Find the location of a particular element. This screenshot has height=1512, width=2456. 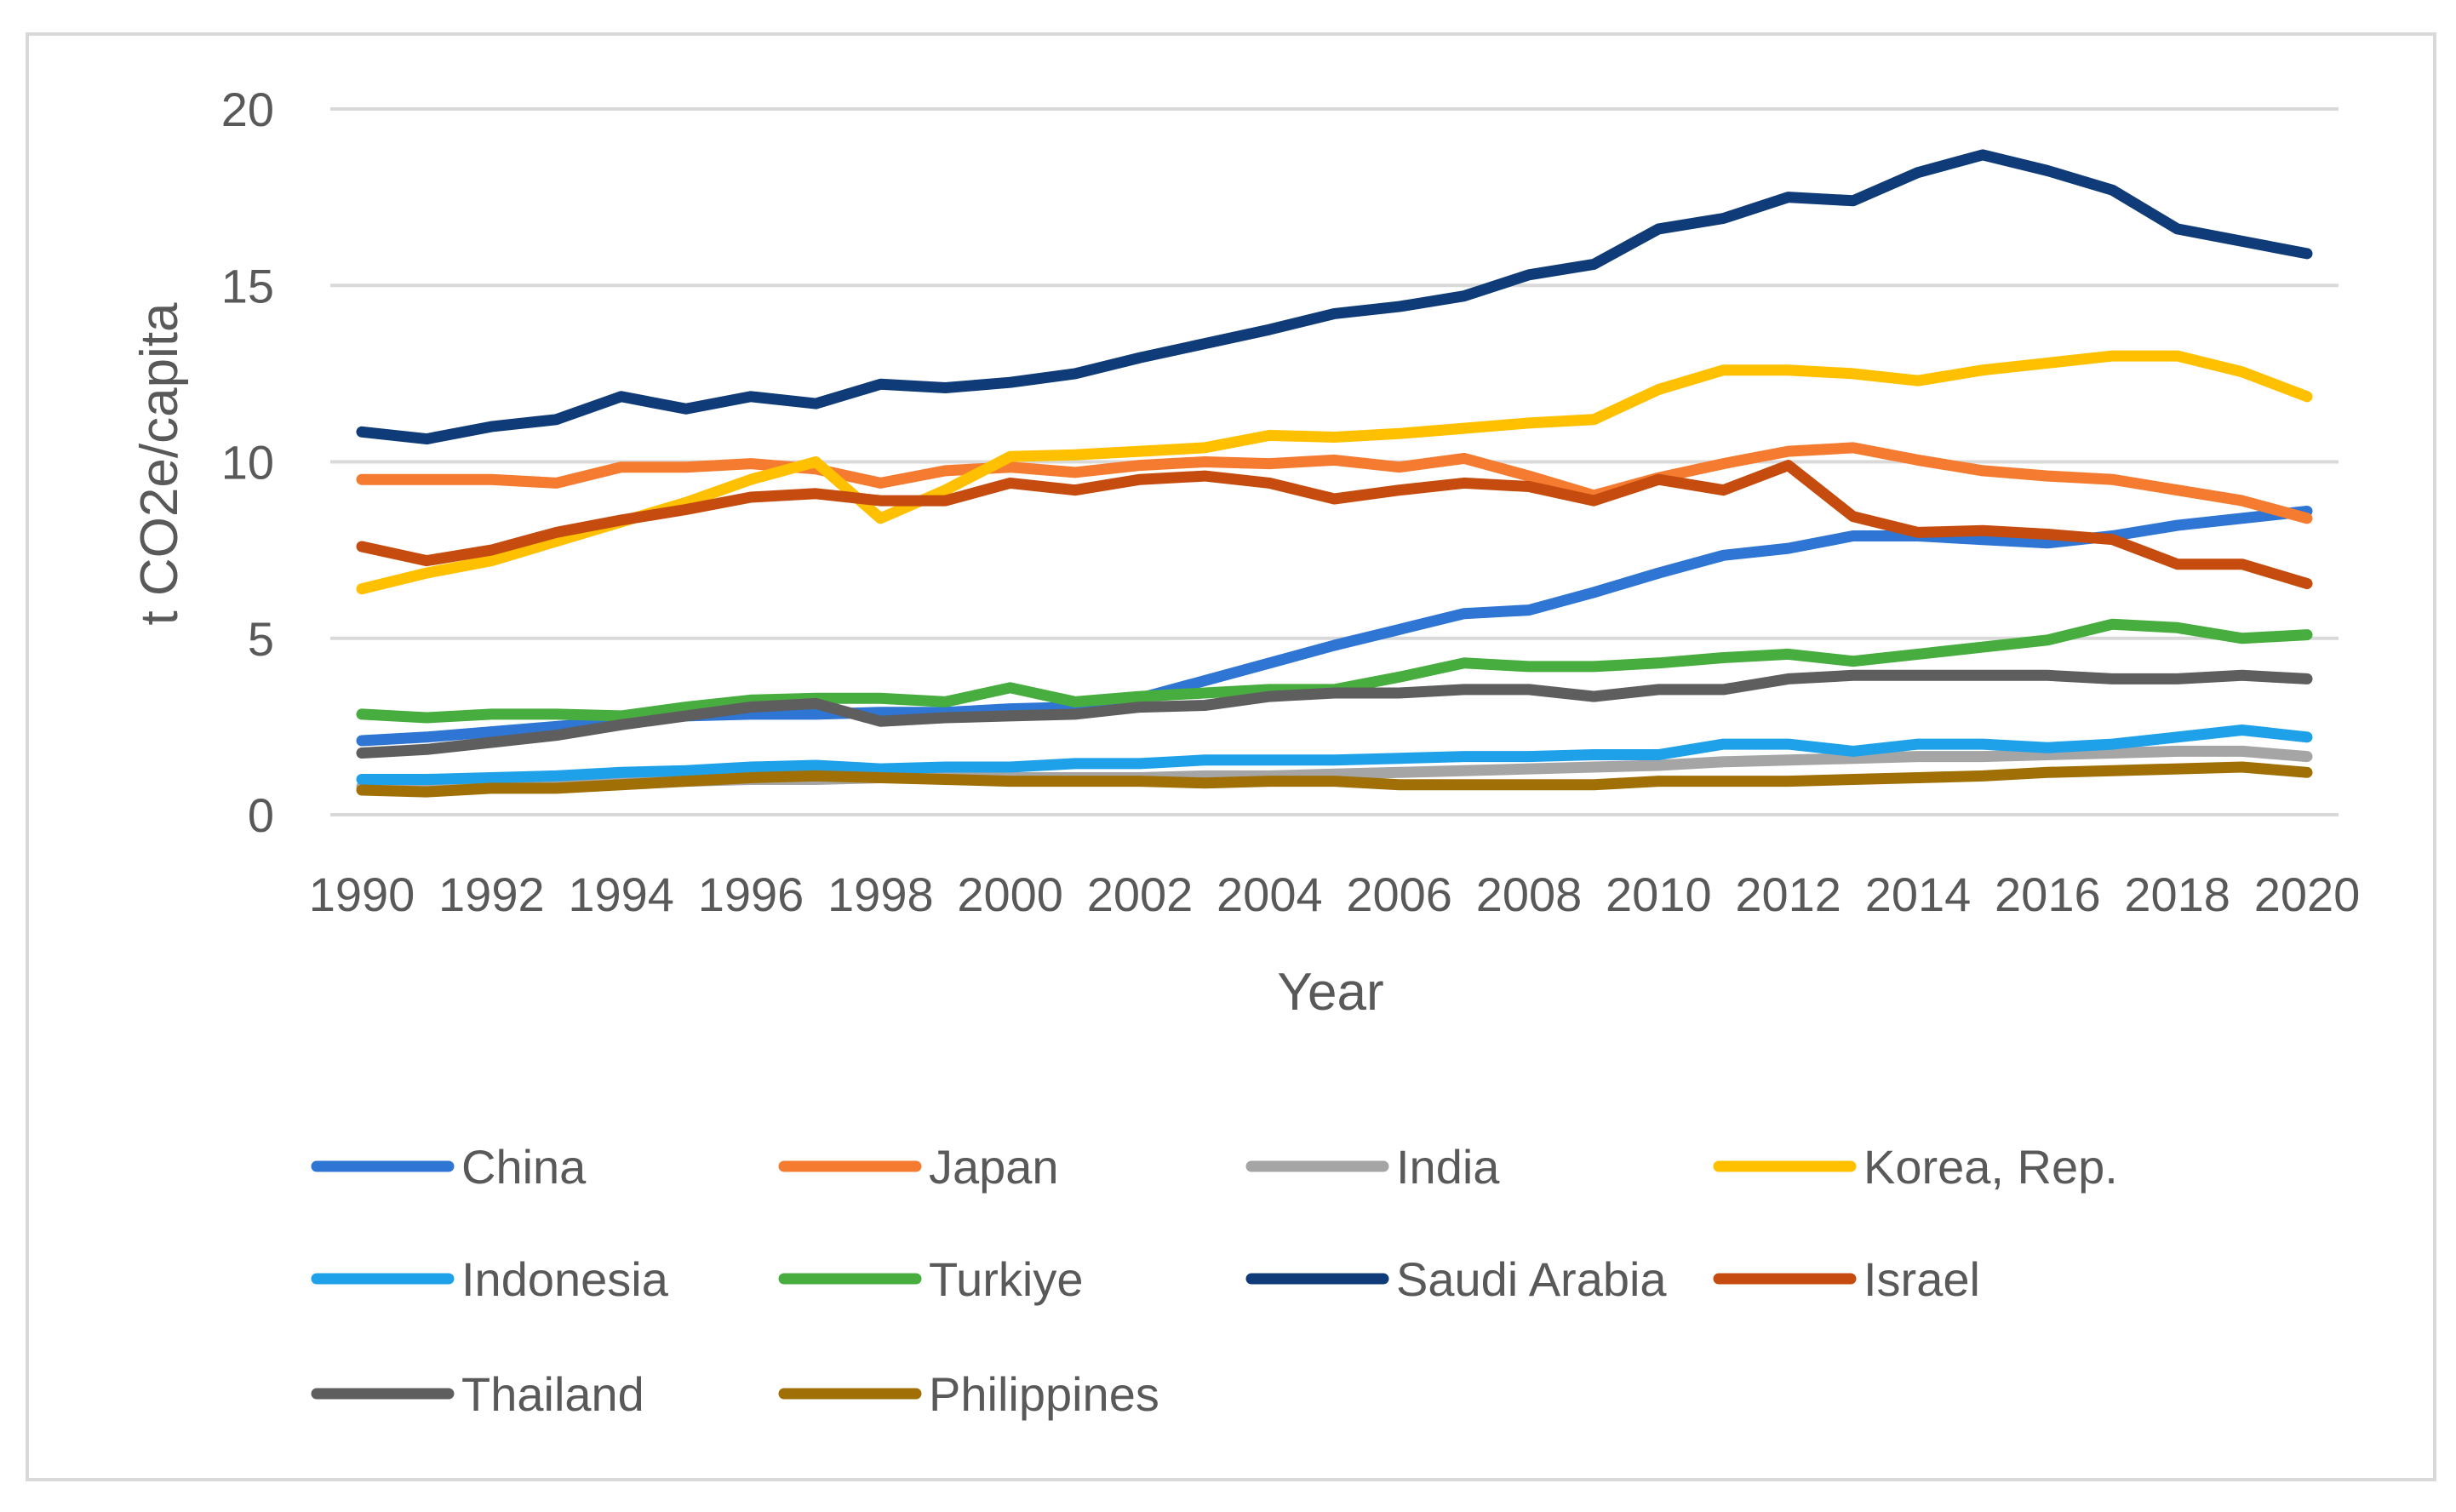

legend-label-japan: Japan is located at coordinates (994, 1167).